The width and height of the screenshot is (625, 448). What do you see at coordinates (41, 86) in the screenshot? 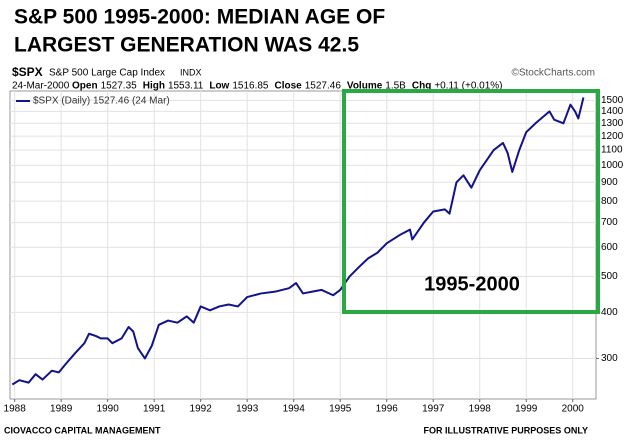
I see `date: 24-Mar-2000` at bounding box center [41, 86].